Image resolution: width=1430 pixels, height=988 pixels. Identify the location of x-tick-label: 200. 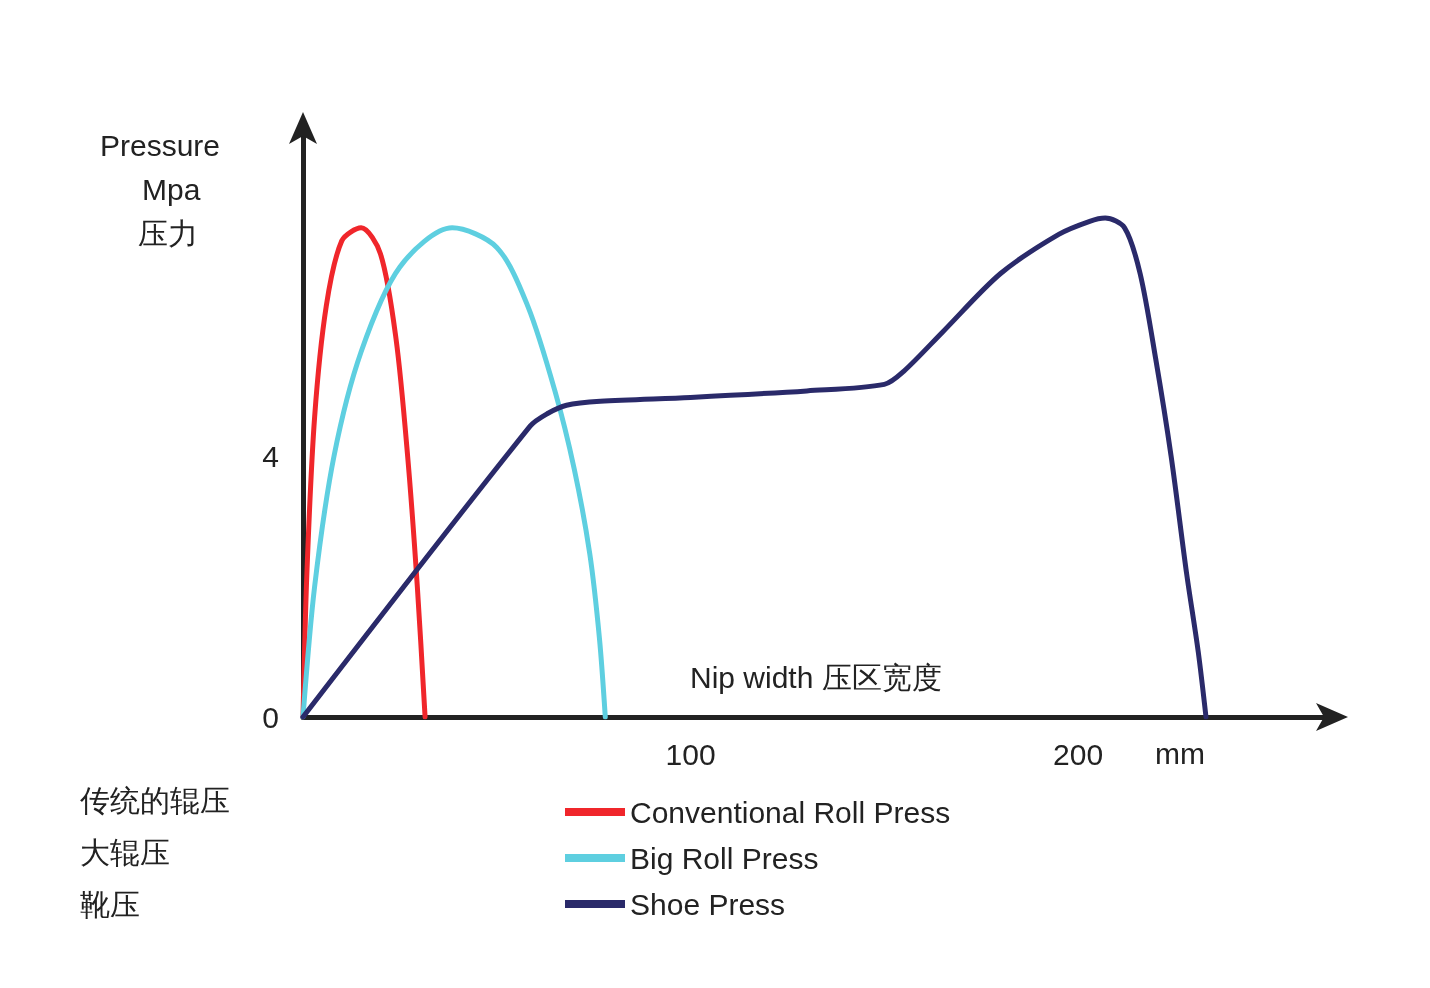
(1078, 754).